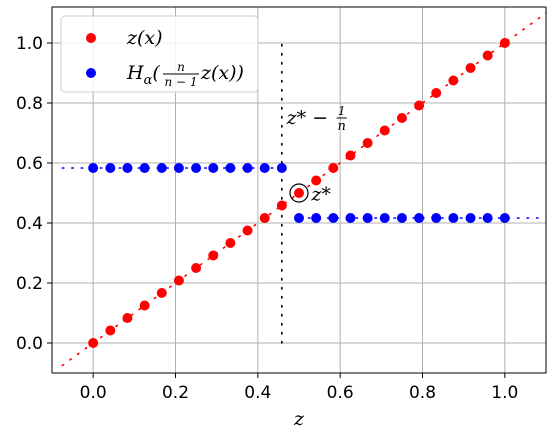  Describe the element at coordinates (29, 284) in the screenshot. I see `y-tick-label-1: 0.2` at that location.